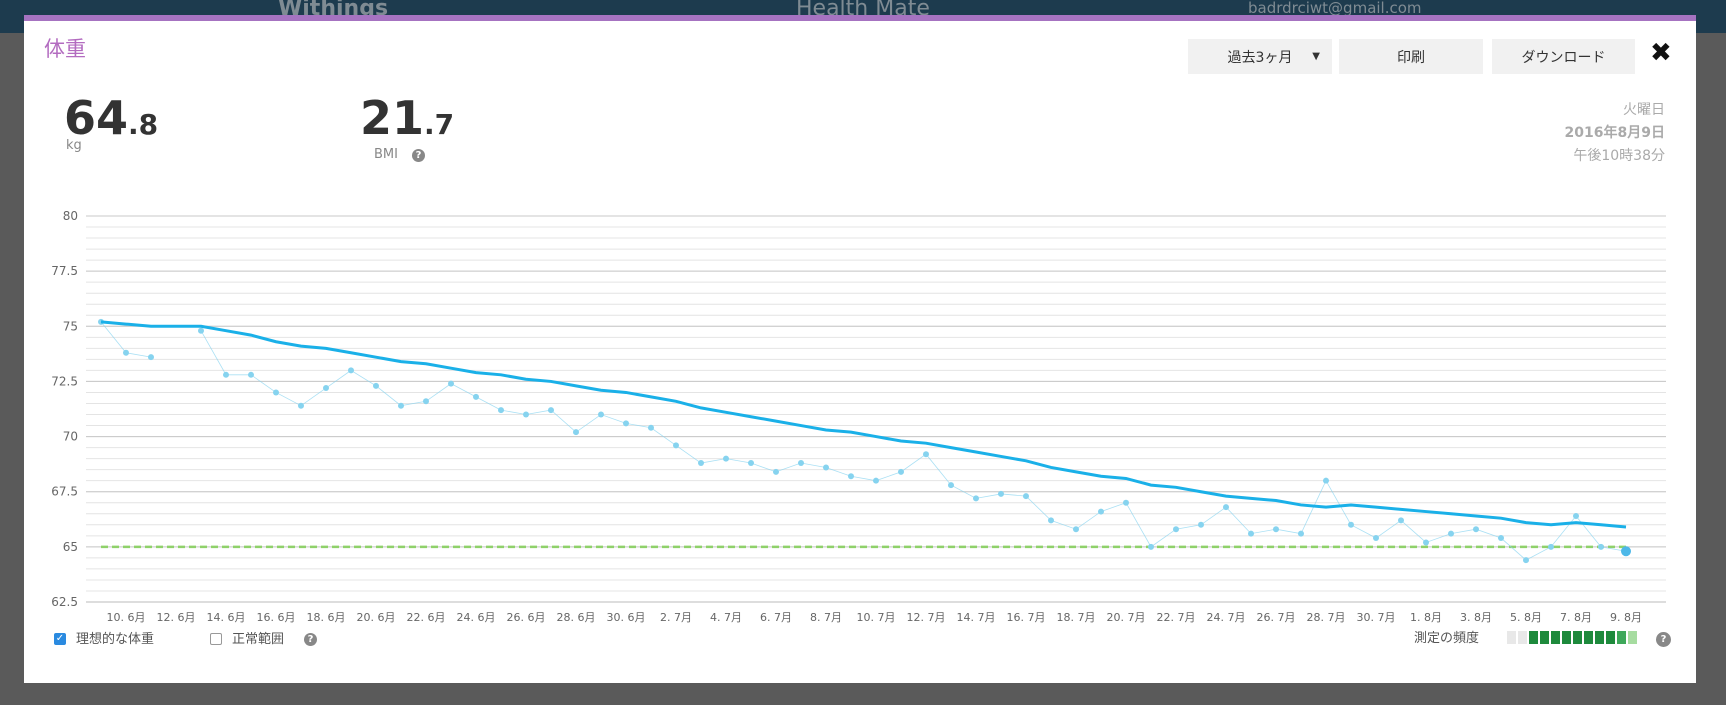  Describe the element at coordinates (1447, 638) in the screenshot. I see `frequency-label: 測定の頻度` at that location.